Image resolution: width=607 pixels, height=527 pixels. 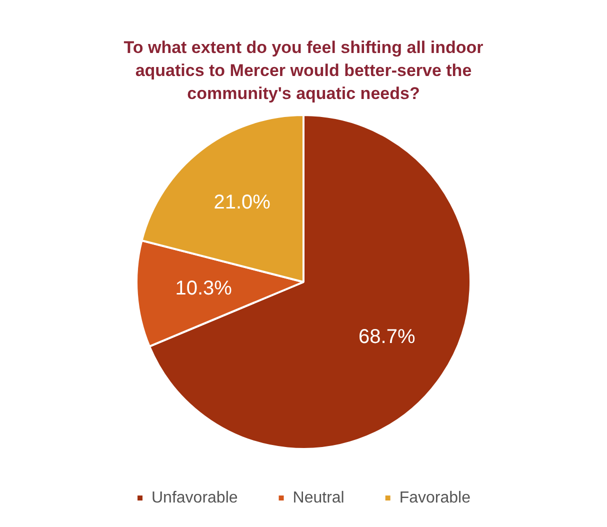 I want to click on data-label: 21.0%, so click(x=242, y=202).